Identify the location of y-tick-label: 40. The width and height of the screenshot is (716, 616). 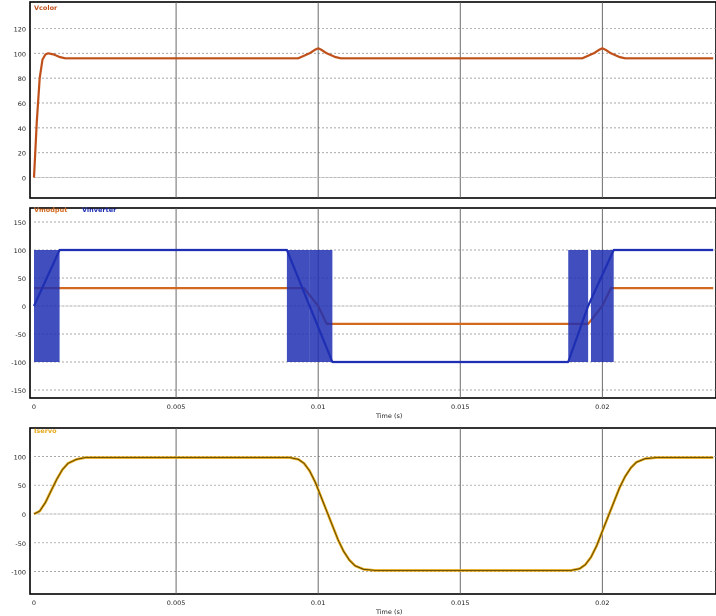
(22, 129).